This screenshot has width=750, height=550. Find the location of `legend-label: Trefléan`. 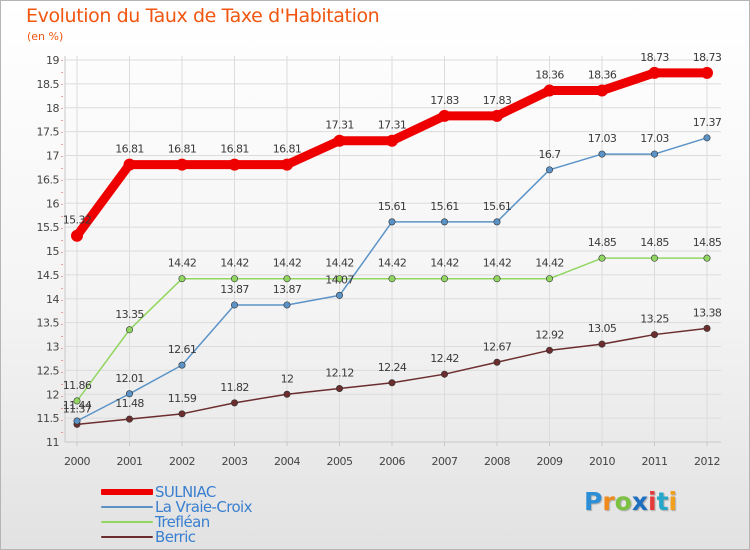

legend-label: Trefléan is located at coordinates (182, 522).